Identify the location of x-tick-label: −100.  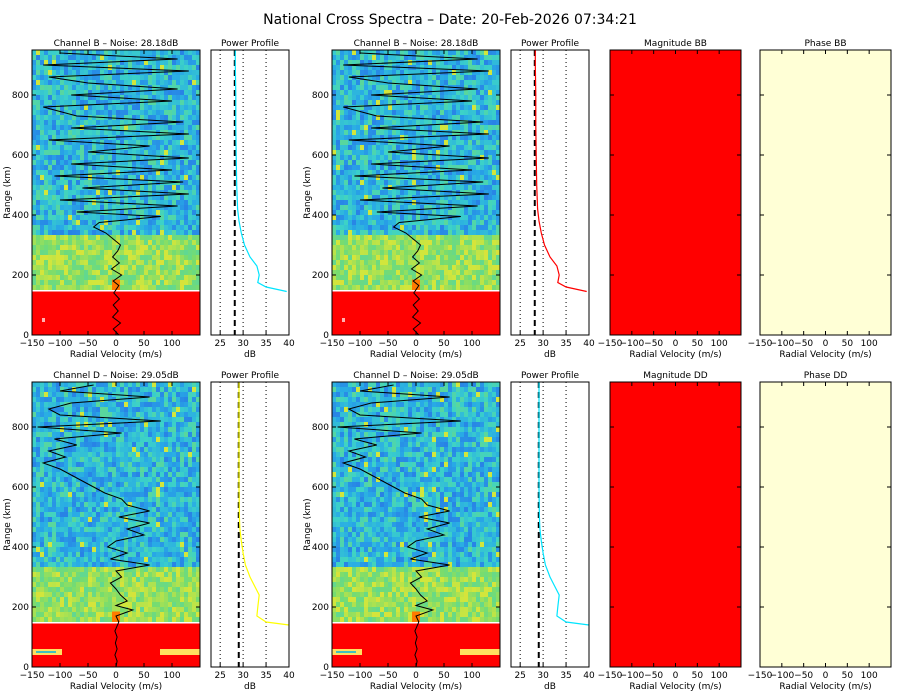
(631, 344).